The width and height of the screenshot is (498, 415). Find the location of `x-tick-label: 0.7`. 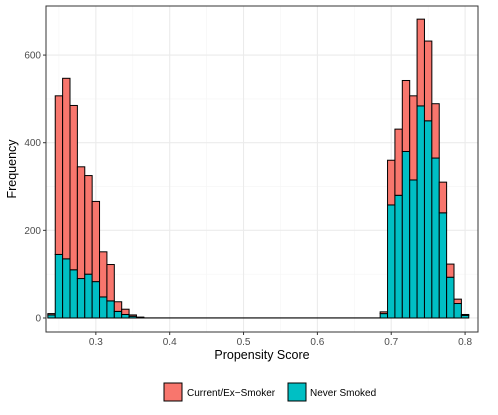

x-tick-label: 0.7 is located at coordinates (391, 342).